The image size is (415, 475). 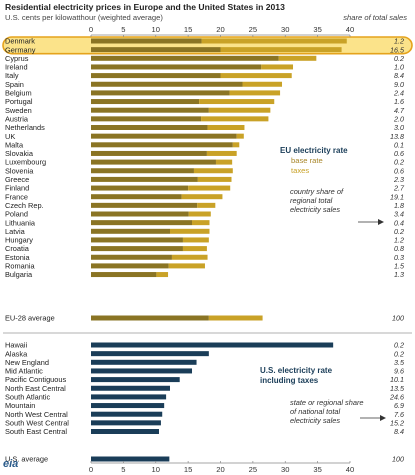 What do you see at coordinates (296, 370) in the screenshot?
I see `us-legend-title: U.S. electricity rate` at bounding box center [296, 370].